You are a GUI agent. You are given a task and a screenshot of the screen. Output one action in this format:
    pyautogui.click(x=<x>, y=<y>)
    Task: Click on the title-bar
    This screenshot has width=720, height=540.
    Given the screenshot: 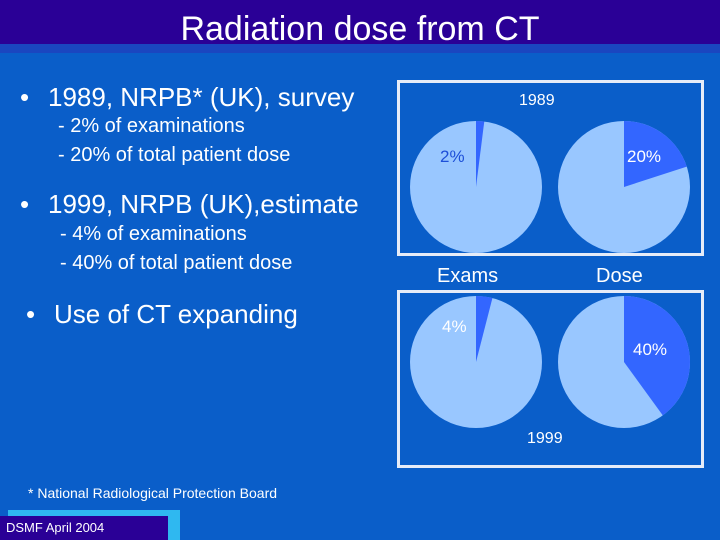 What is the action you would take?
    pyautogui.click(x=360, y=26)
    